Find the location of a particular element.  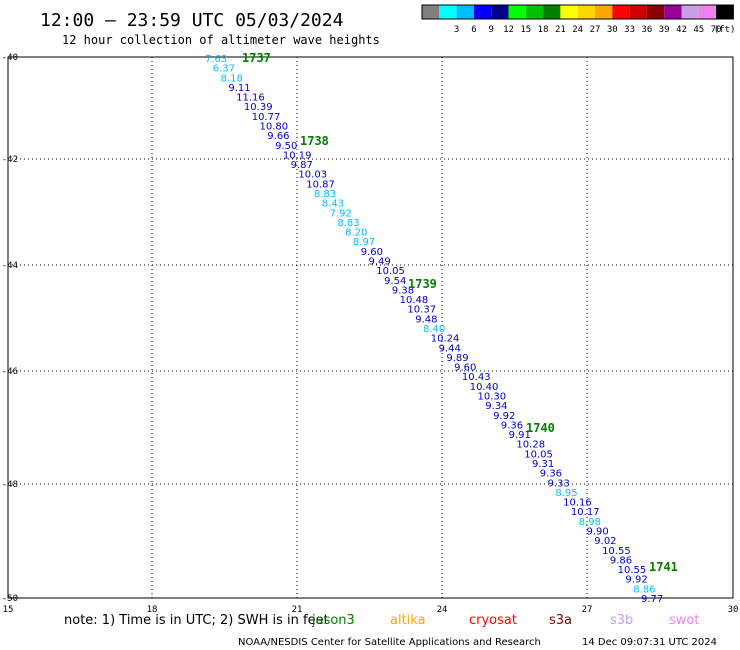

wave-height-label: 9.33 is located at coordinates (559, 483).